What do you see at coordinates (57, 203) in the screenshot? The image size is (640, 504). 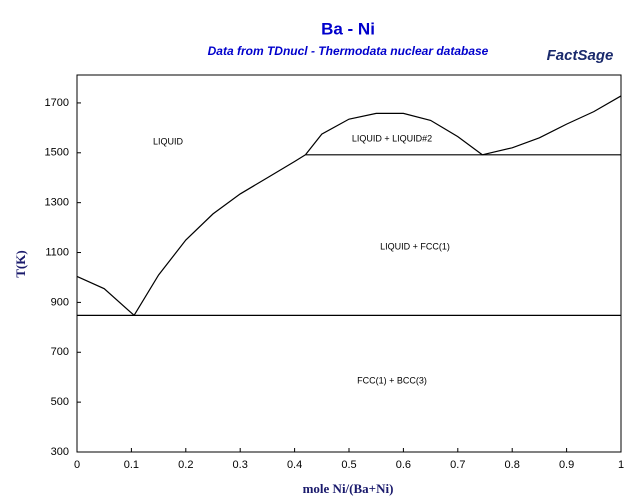 I see `y-tick-label: 1300` at bounding box center [57, 203].